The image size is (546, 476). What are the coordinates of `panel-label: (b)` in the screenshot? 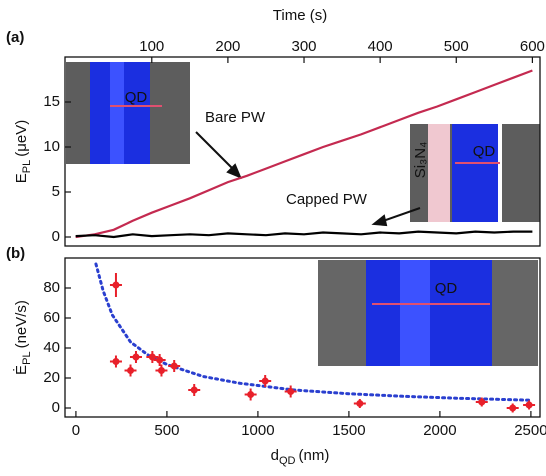 It's located at (15, 253).